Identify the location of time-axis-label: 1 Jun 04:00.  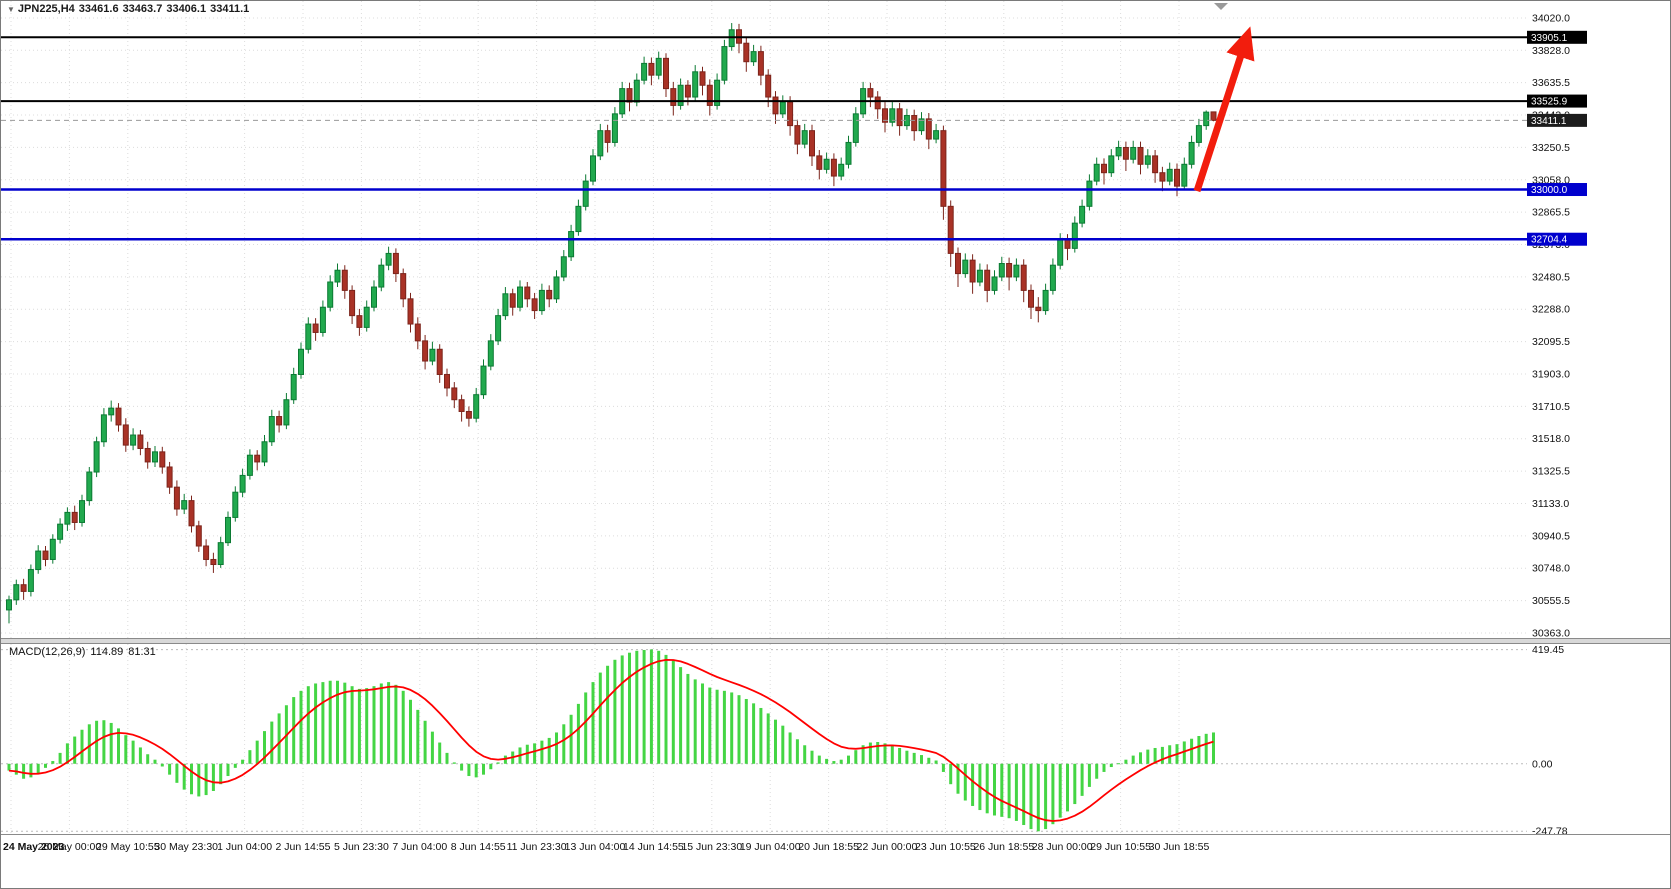
(245, 847).